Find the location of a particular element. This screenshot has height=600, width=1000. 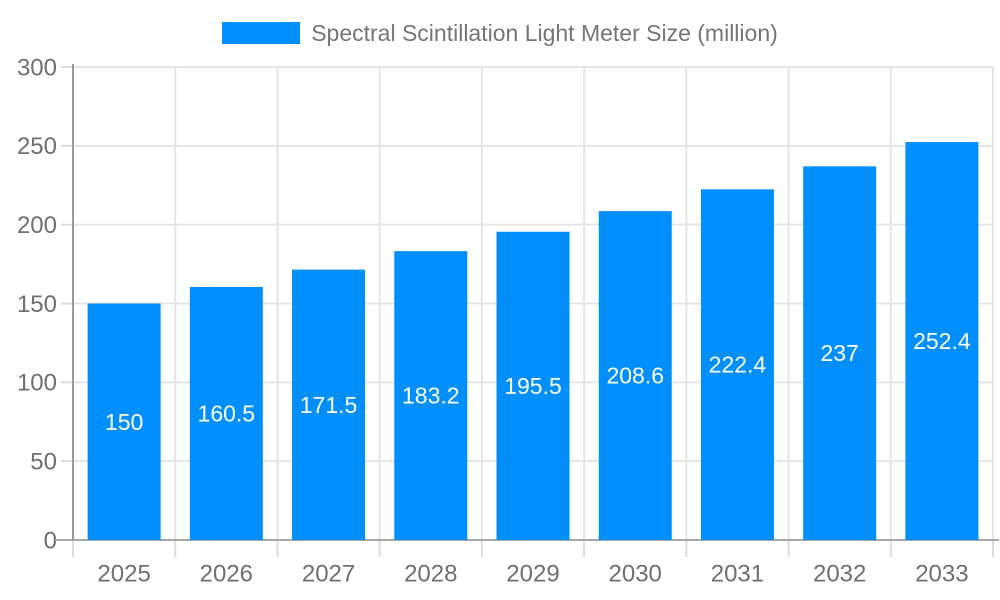

bar-2029 is located at coordinates (533, 386).